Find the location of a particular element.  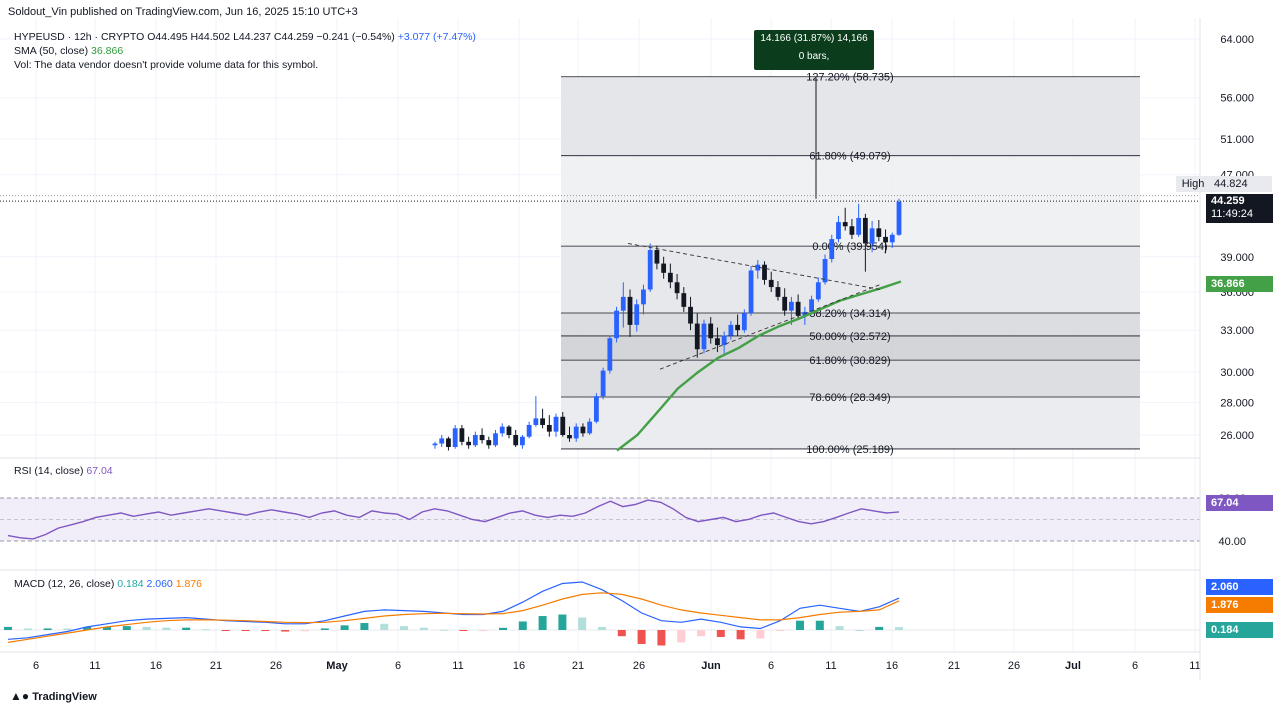

last-price: 44.259 is located at coordinates (1228, 201).